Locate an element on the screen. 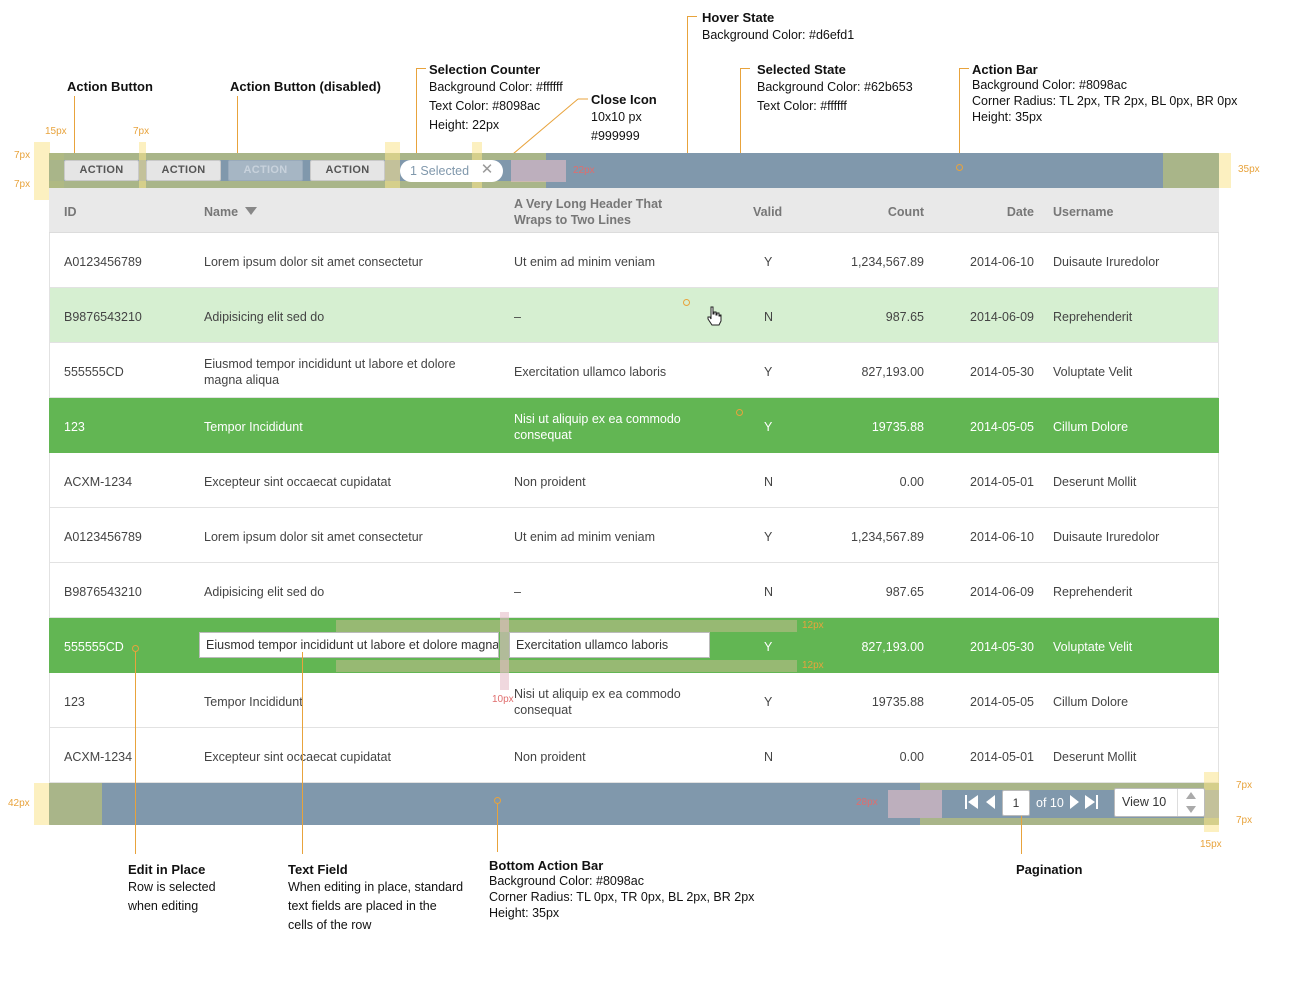 The image size is (1316, 983). cell-long: Nisi ut aliquip ex ea commodo consequat is located at coordinates (597, 427).